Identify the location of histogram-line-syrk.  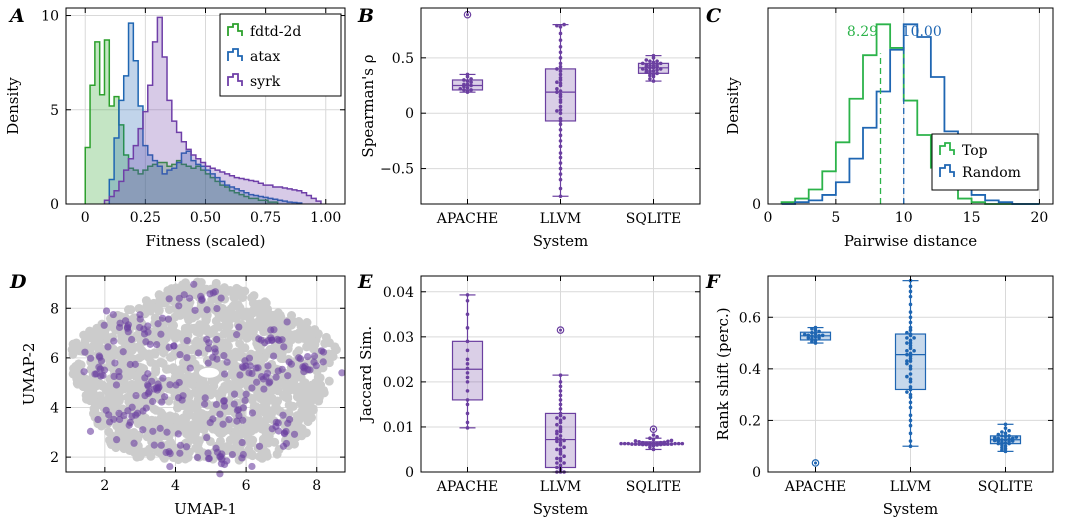
(212, 110).